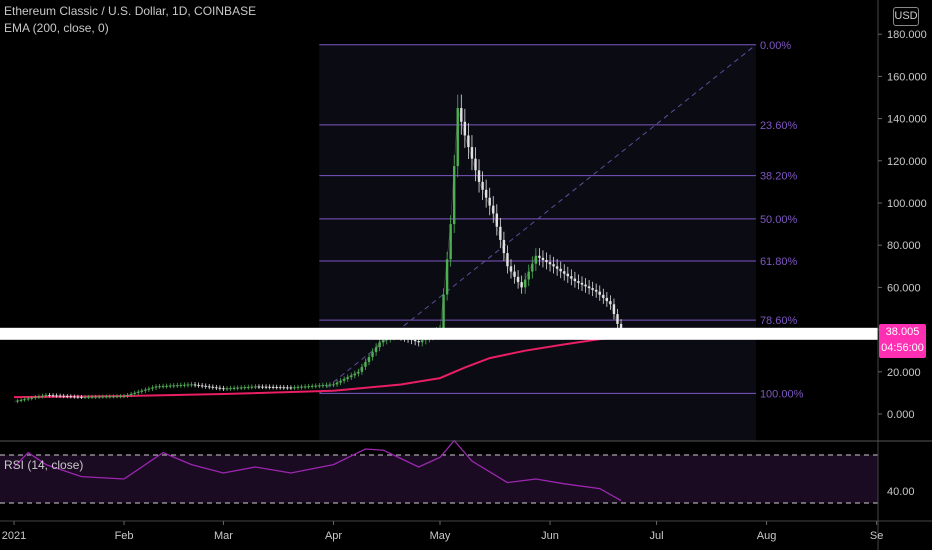 This screenshot has height=550, width=932. Describe the element at coordinates (56, 28) in the screenshot. I see `ema-legend: EMA (200, close, 0)` at that location.